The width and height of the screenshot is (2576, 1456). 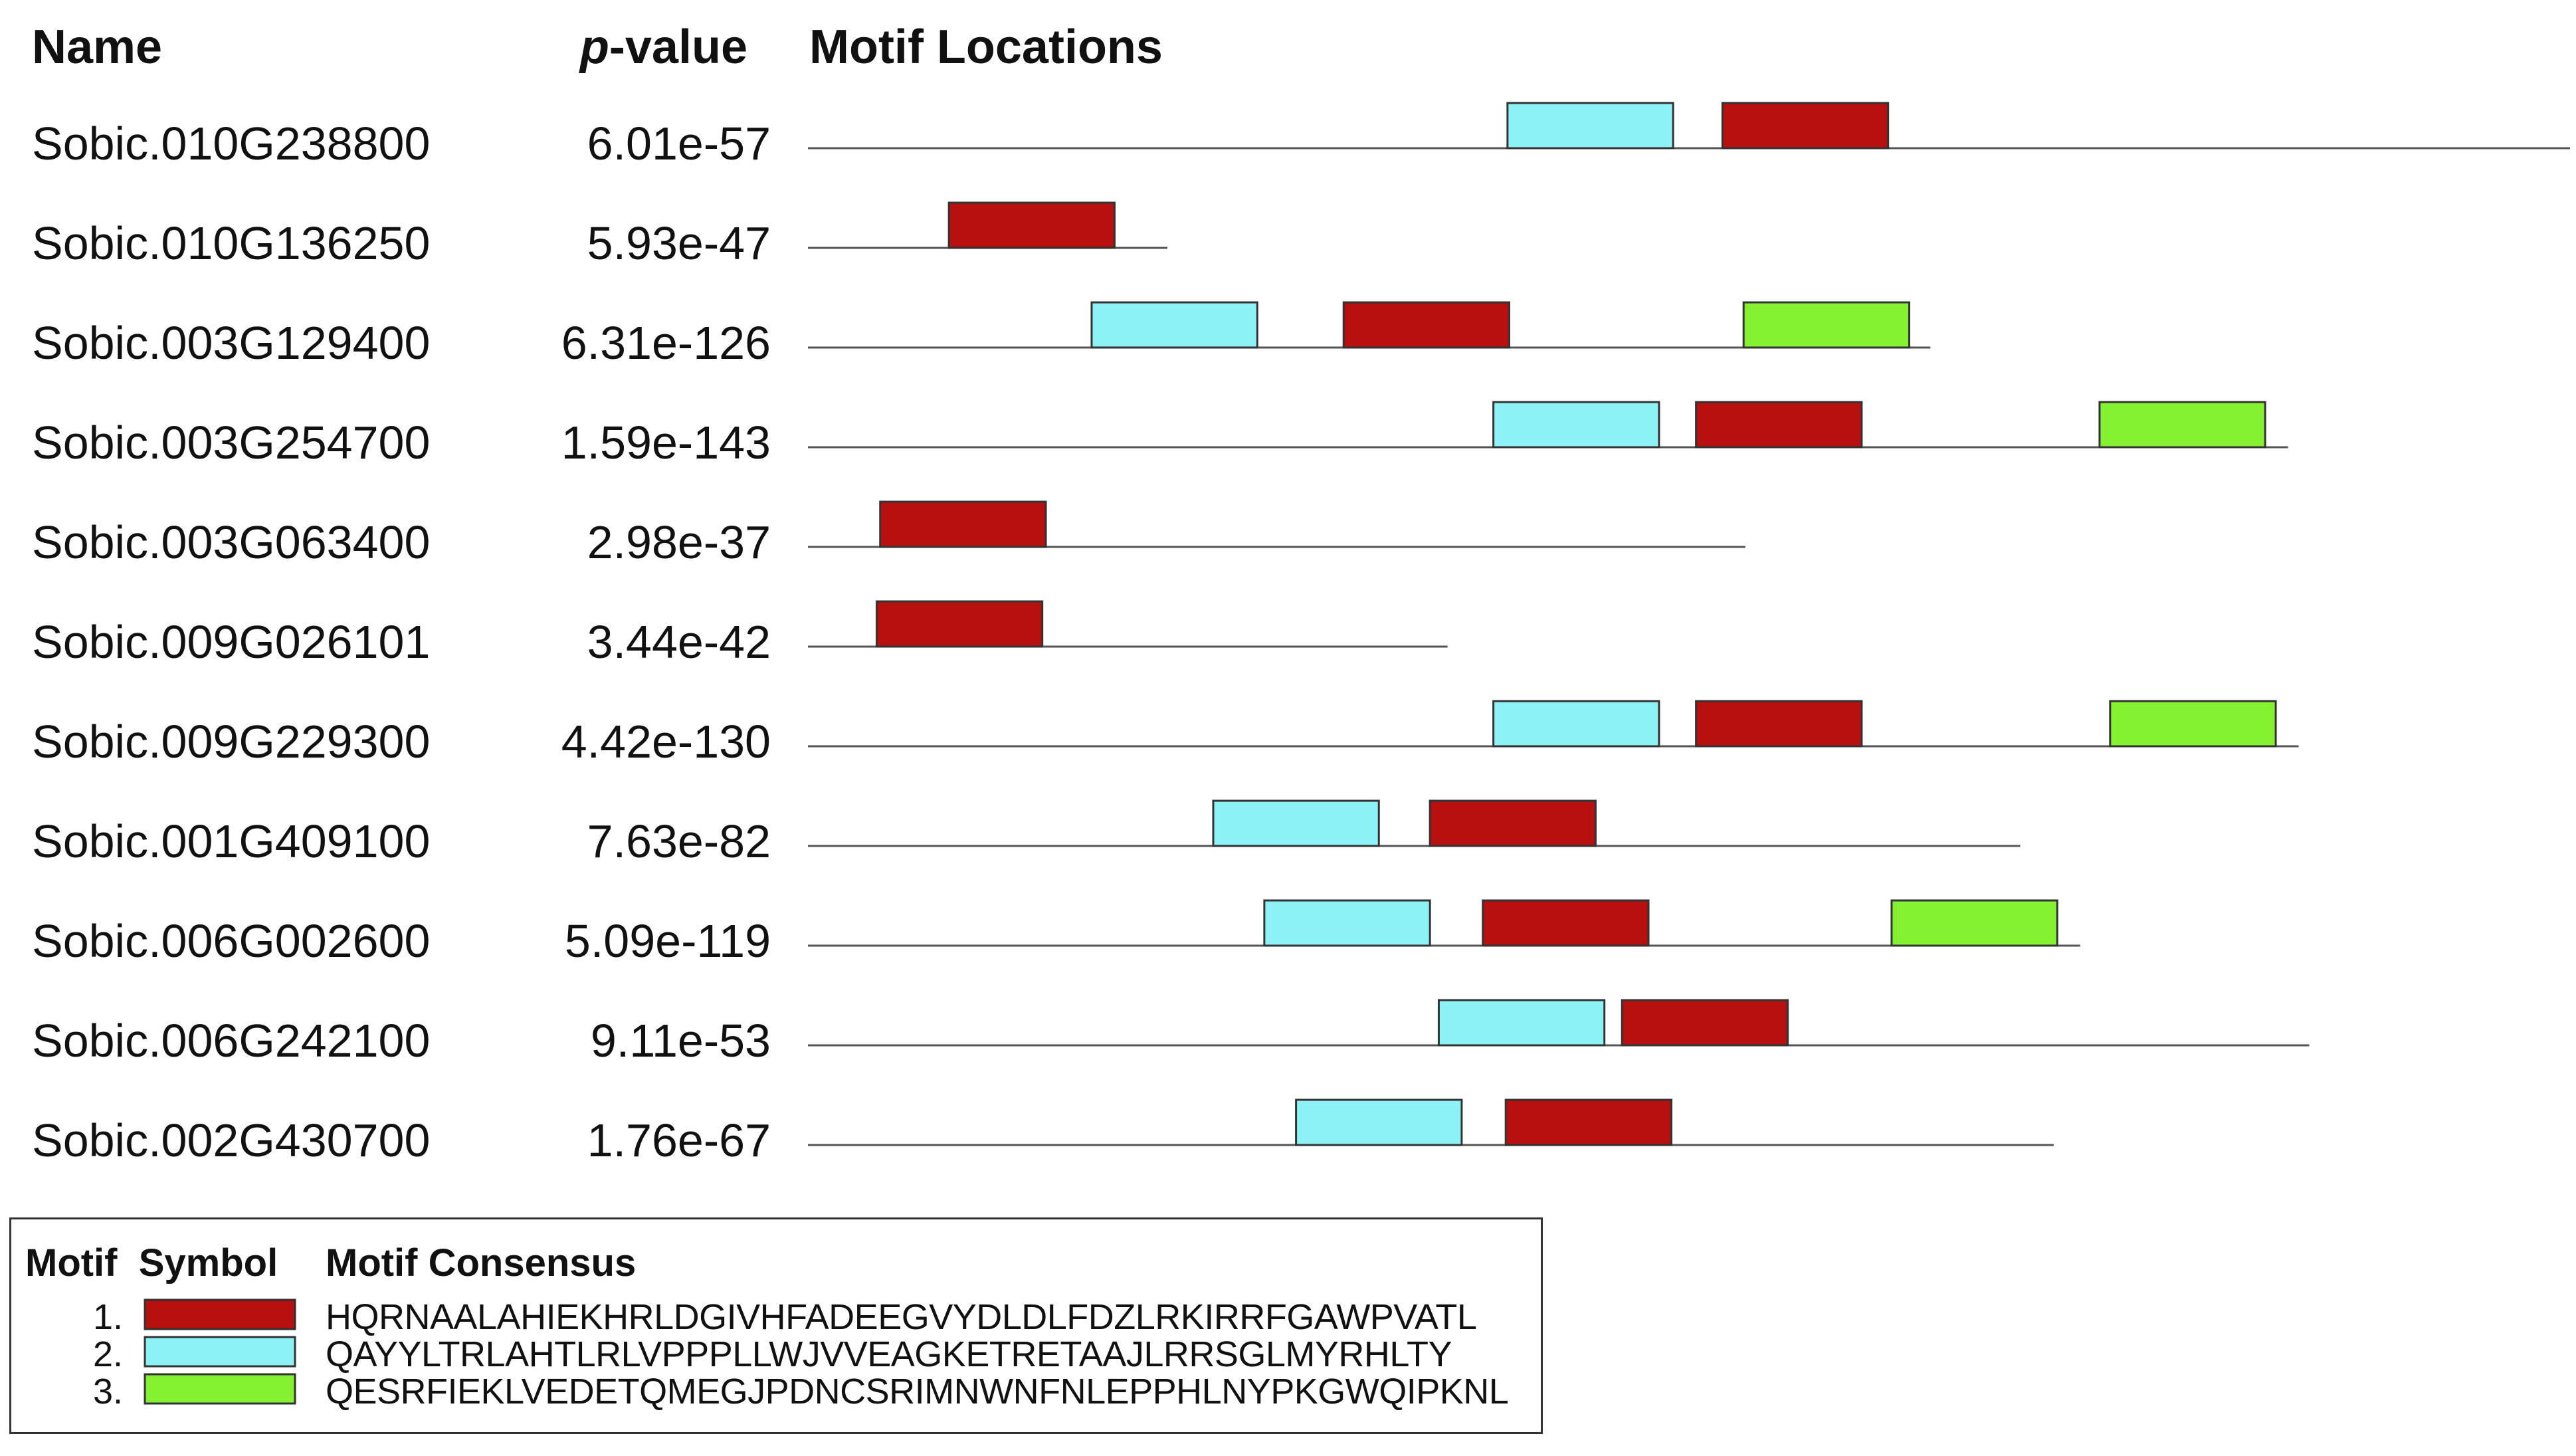 I want to click on motif-row: Sobic.009G026101 3.44e-42, so click(x=740, y=634).